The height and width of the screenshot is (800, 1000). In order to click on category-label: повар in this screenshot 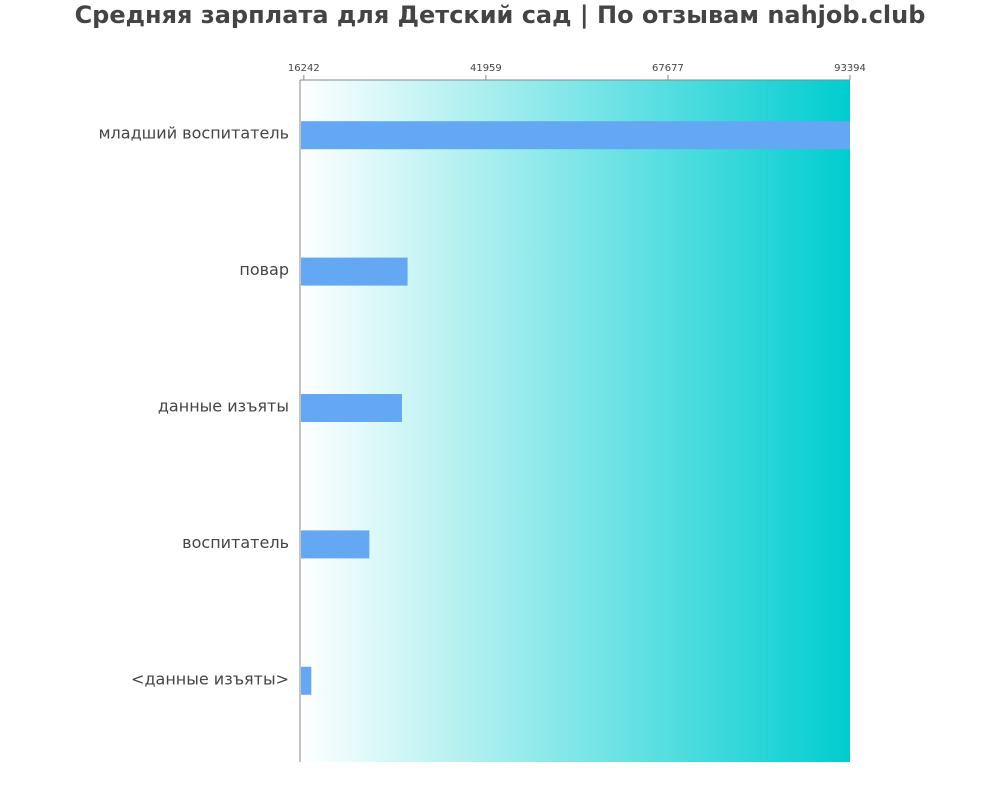, I will do `click(264, 269)`.